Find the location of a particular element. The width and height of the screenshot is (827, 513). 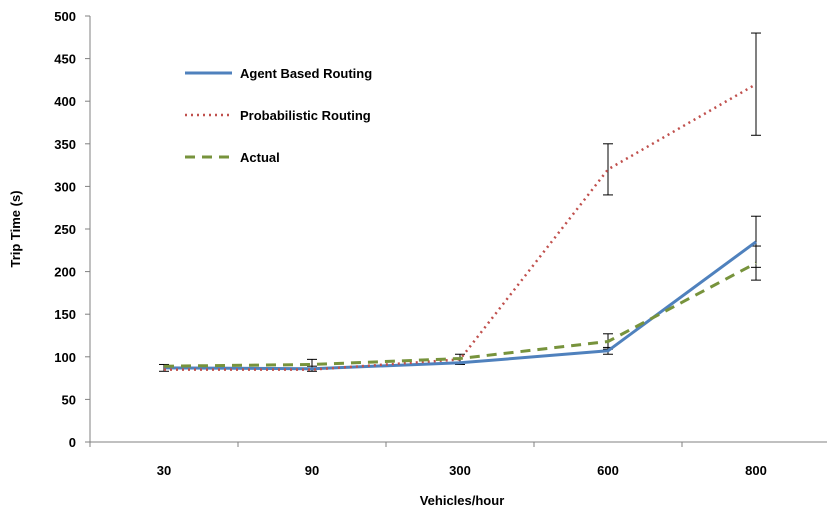

y-axis-title: Trip Time (s) is located at coordinates (15, 228).